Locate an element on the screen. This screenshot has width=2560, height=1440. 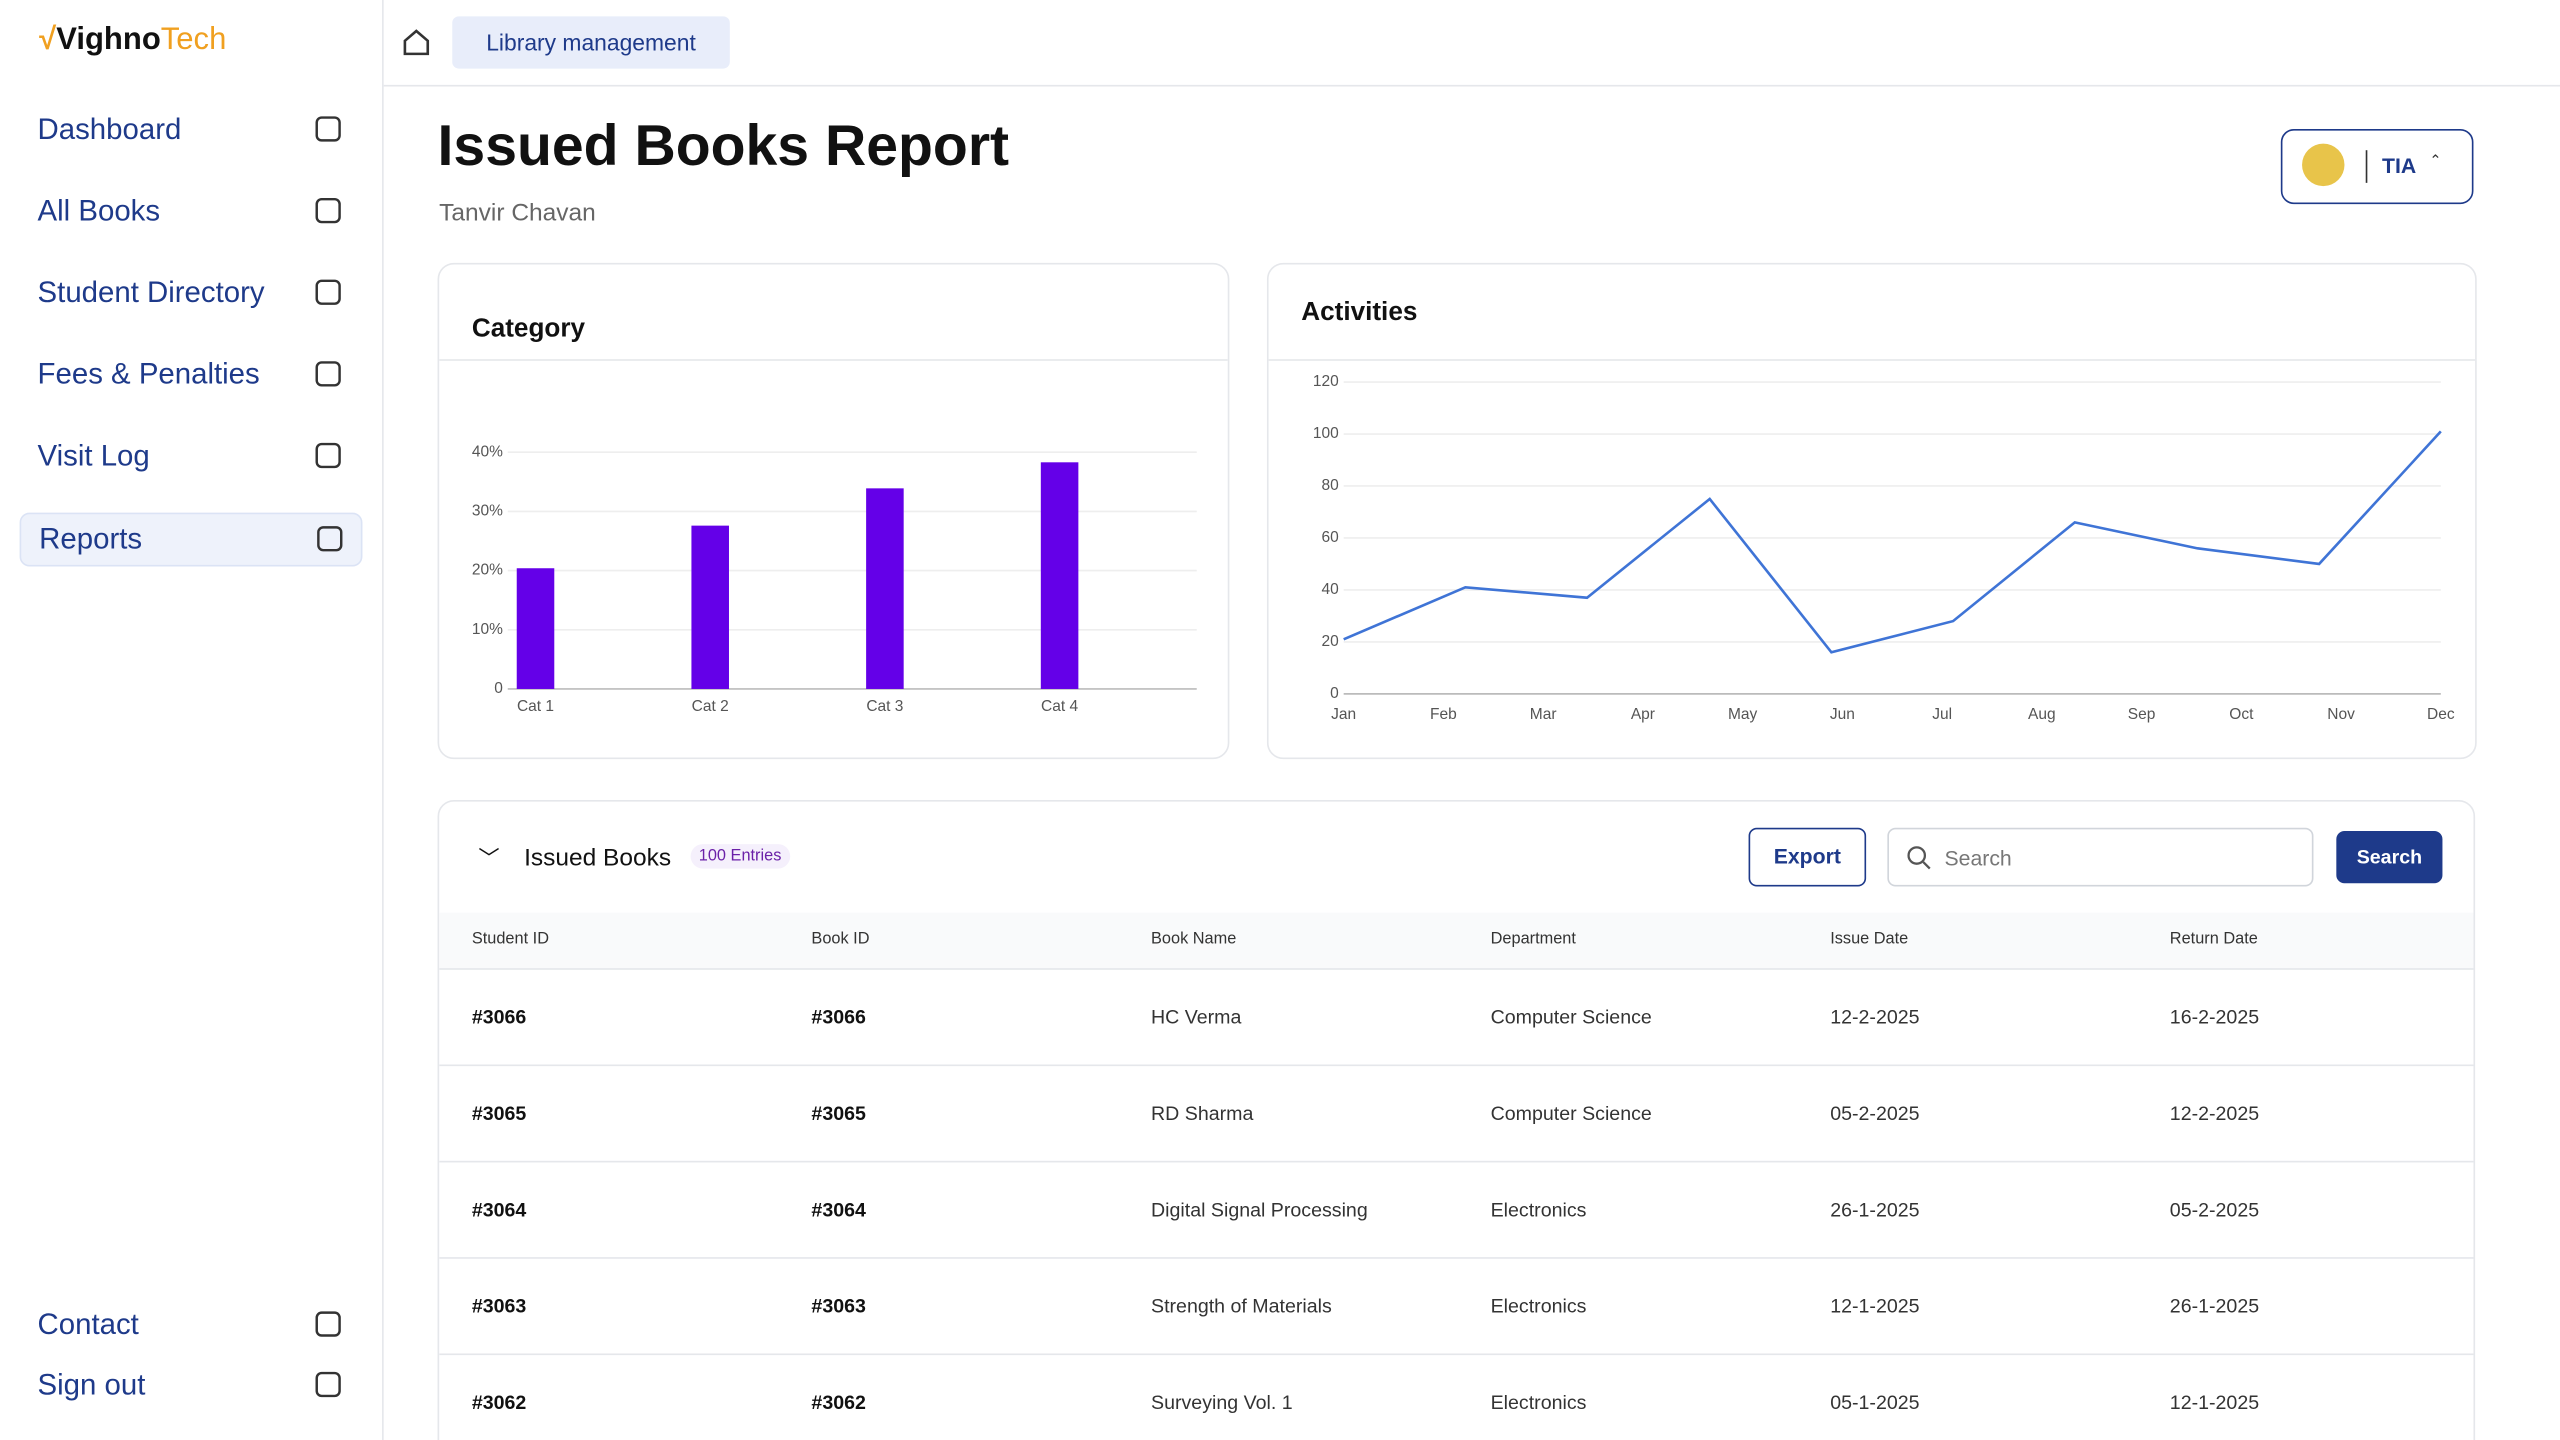
nav-label: Contact is located at coordinates (88, 1324).